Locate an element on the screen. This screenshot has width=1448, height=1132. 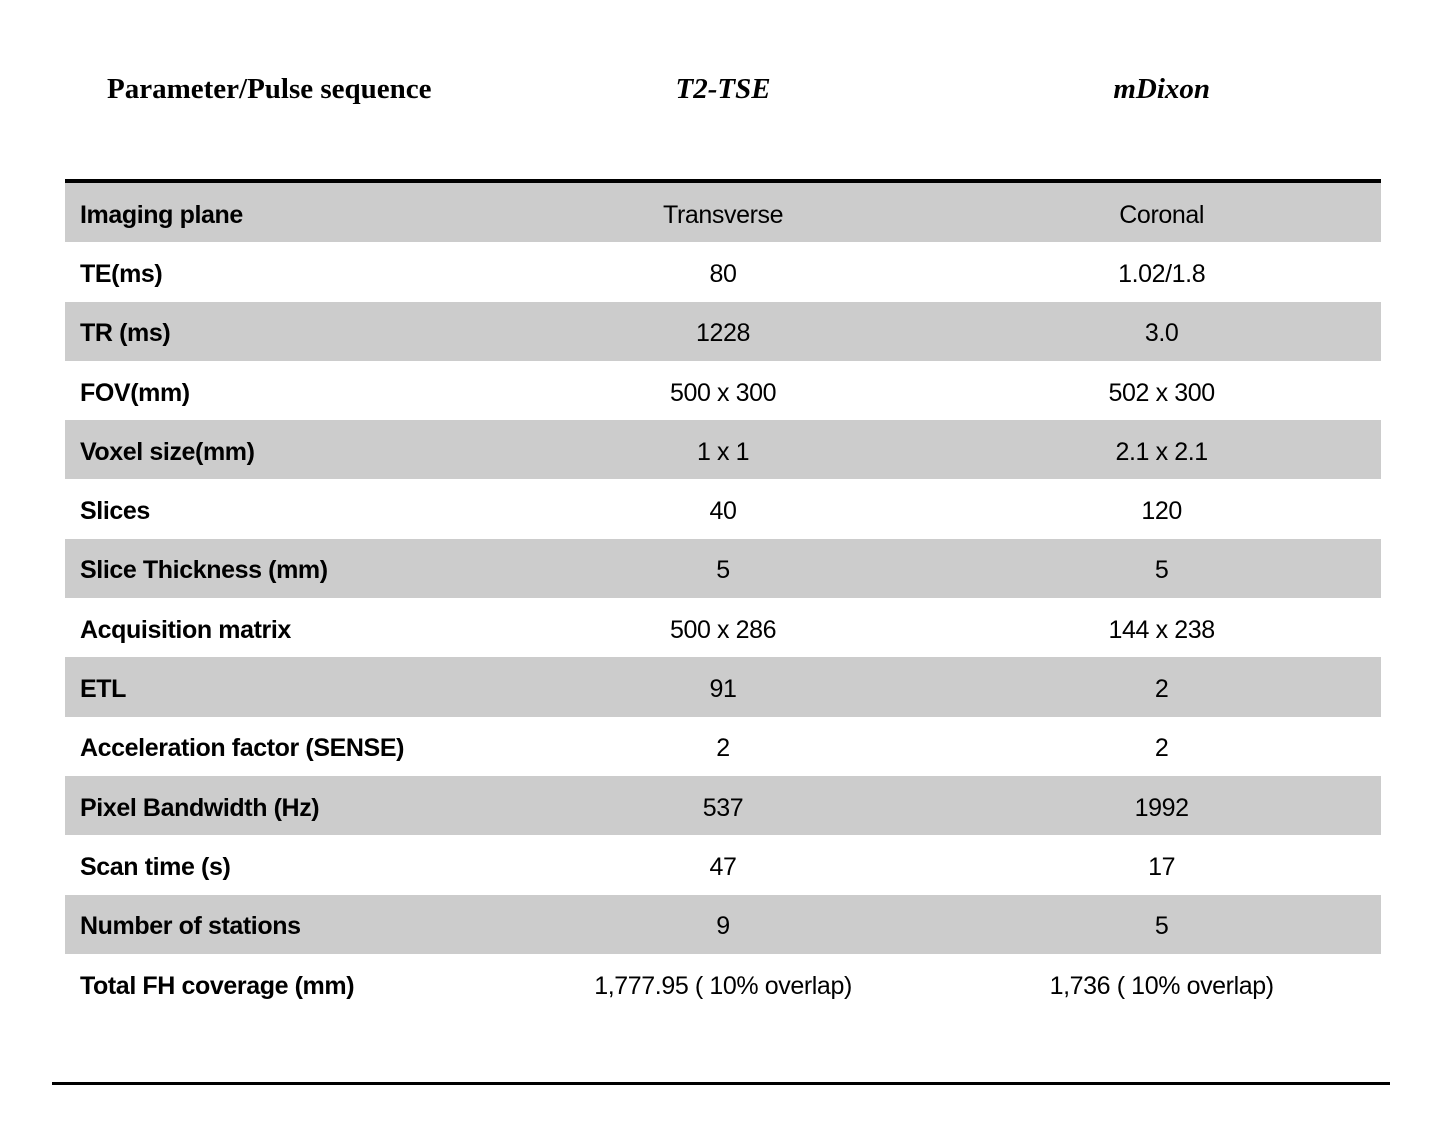
table-row: Pixel Bandwidth (Hz) 537 1992 is located at coordinates (723, 805).